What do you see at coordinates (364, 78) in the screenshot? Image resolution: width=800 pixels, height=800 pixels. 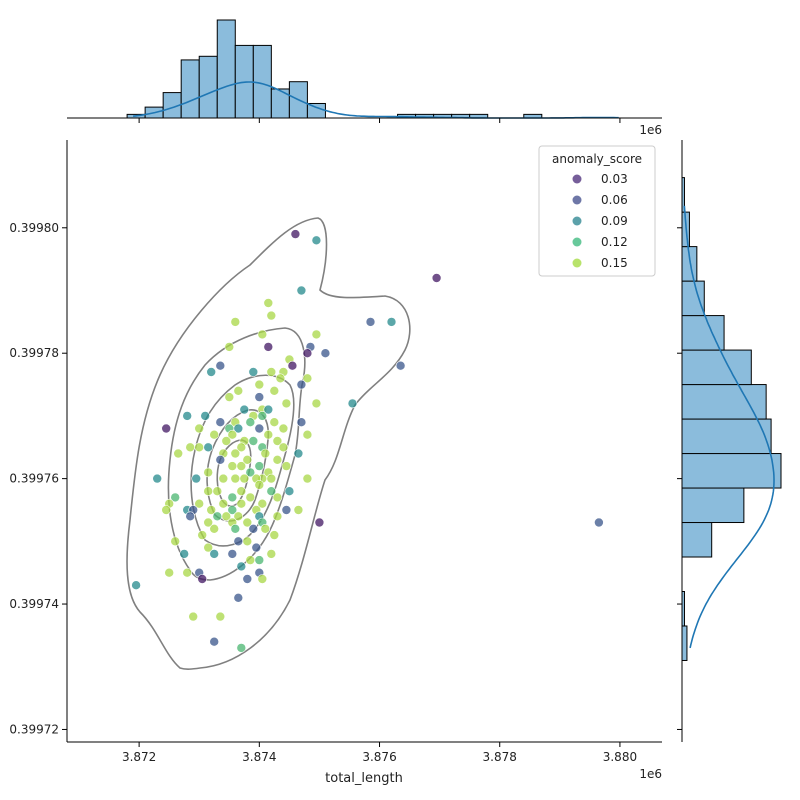 I see `top-marginal-histogram: 1e6` at bounding box center [364, 78].